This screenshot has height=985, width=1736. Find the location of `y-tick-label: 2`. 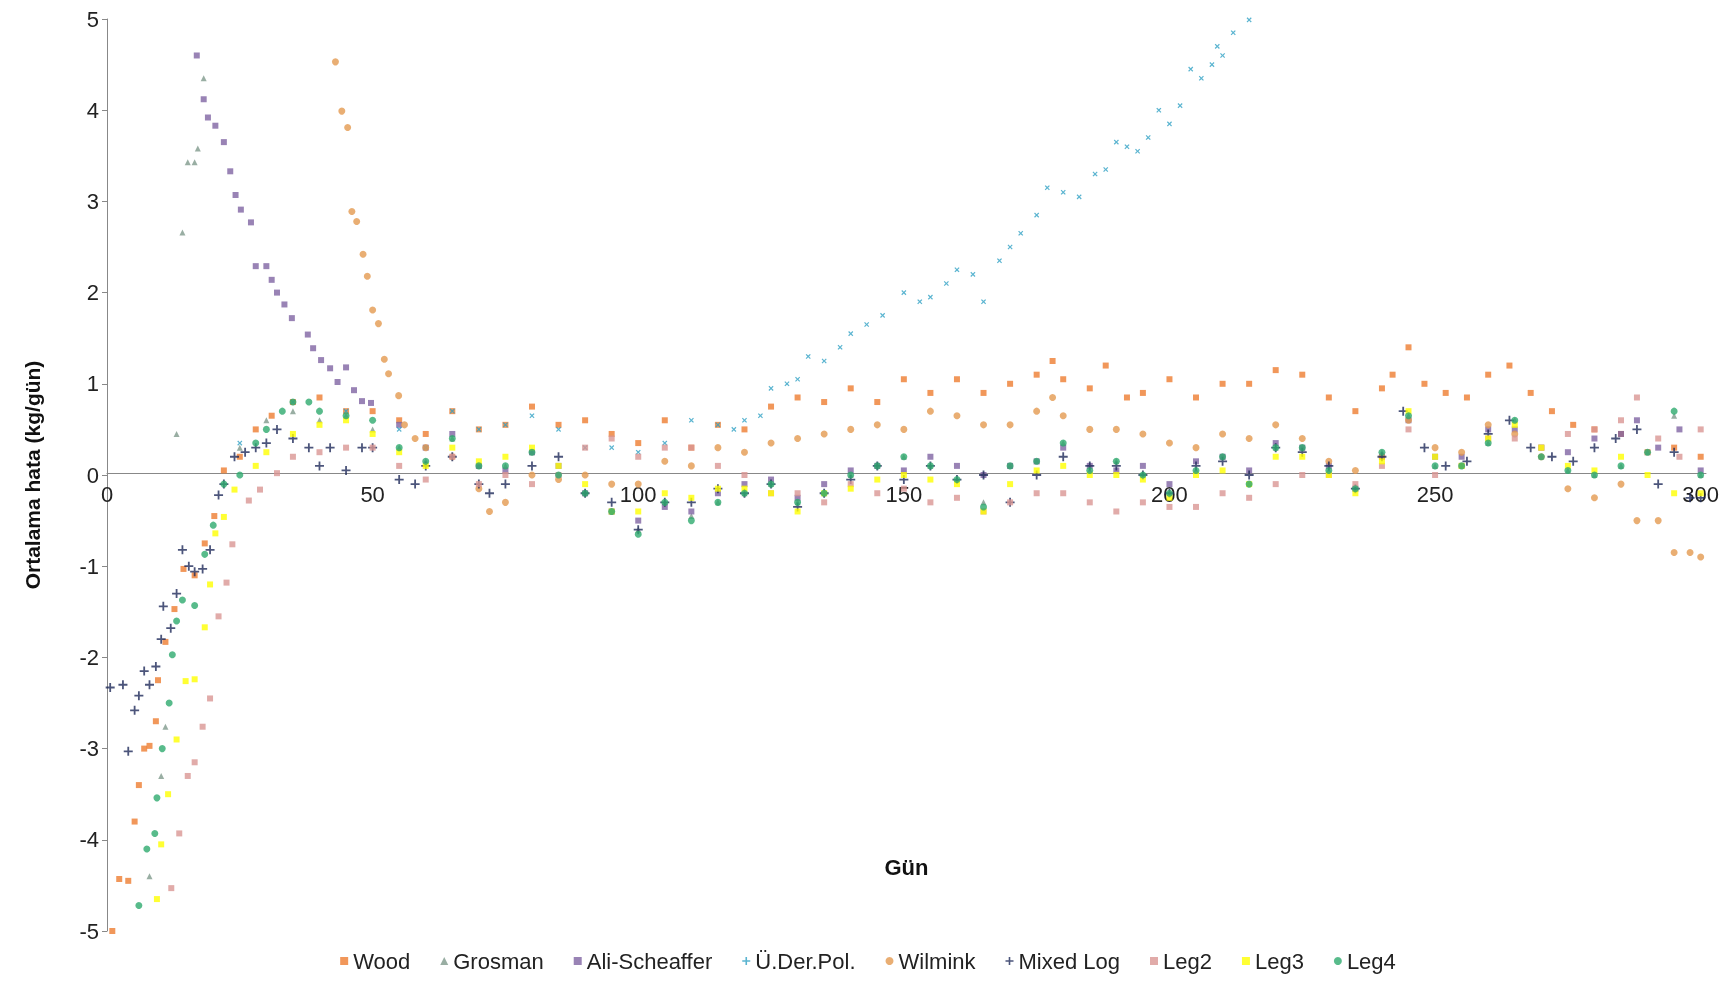

y-tick-label: 2 is located at coordinates (92, 293).